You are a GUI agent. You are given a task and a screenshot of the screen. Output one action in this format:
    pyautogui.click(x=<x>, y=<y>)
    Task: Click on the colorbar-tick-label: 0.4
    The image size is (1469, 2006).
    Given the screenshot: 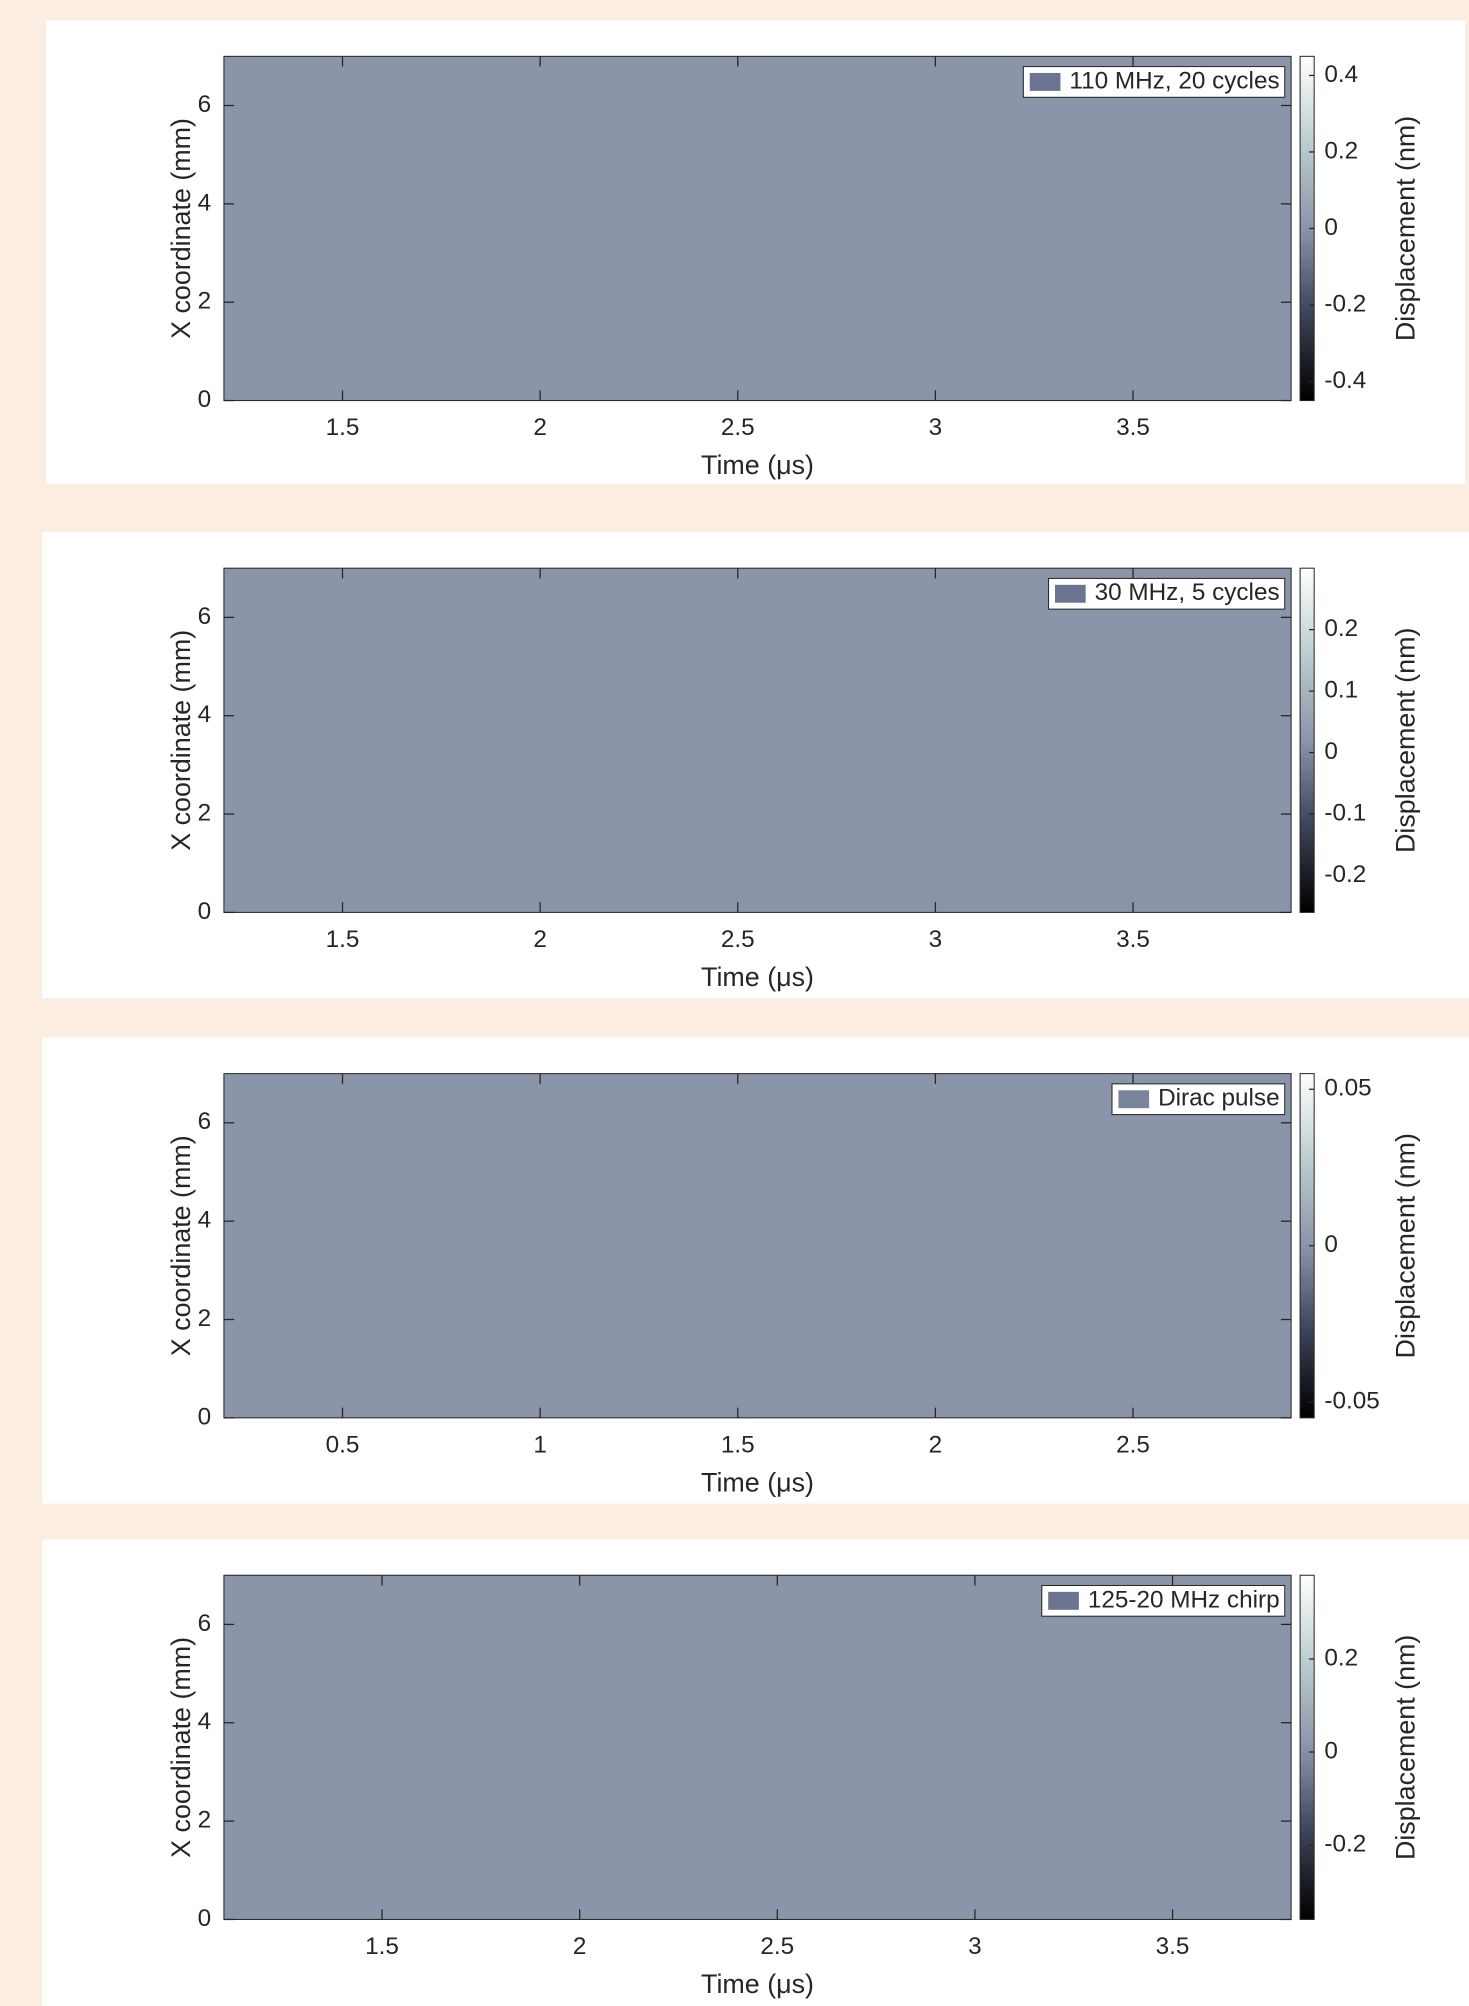 What is the action you would take?
    pyautogui.click(x=1341, y=74)
    